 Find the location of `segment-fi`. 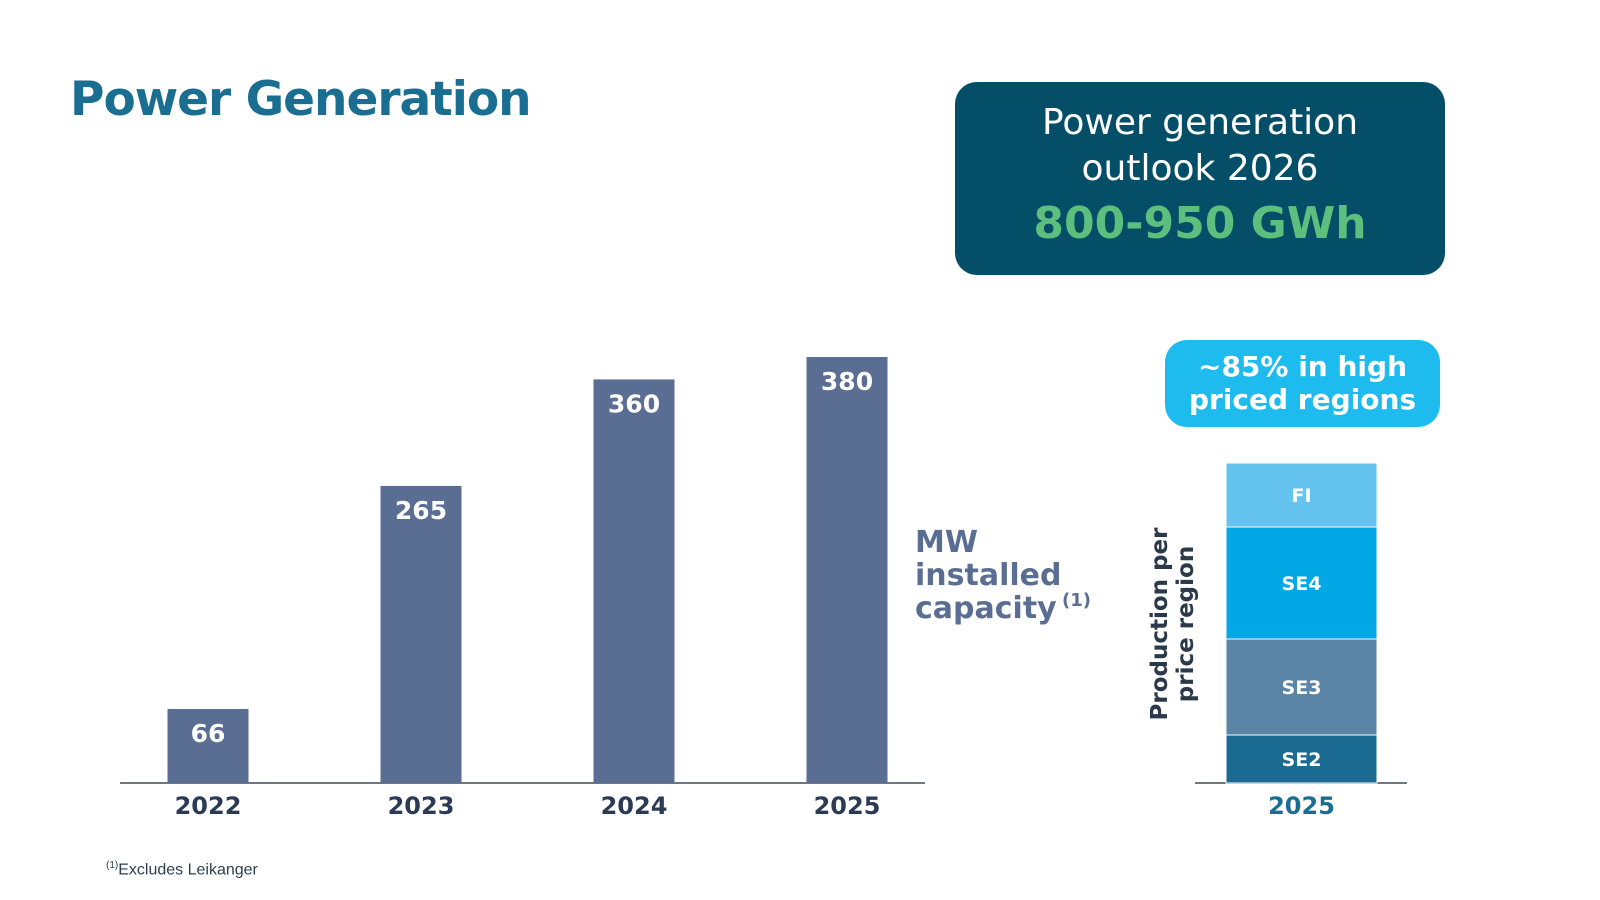

segment-fi is located at coordinates (1301, 495).